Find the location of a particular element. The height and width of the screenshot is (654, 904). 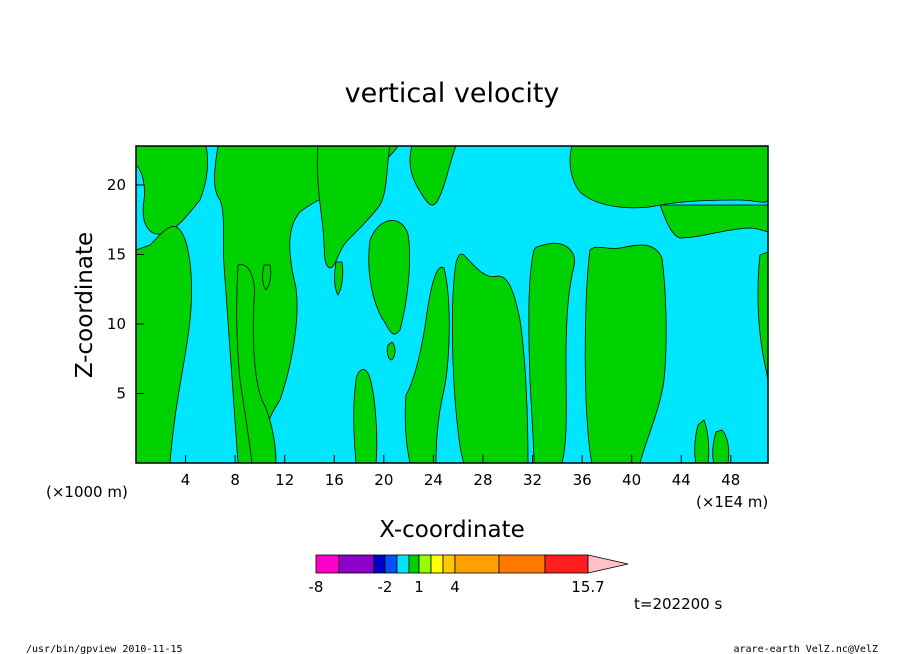

x-tick-label: 28 is located at coordinates (482, 480).